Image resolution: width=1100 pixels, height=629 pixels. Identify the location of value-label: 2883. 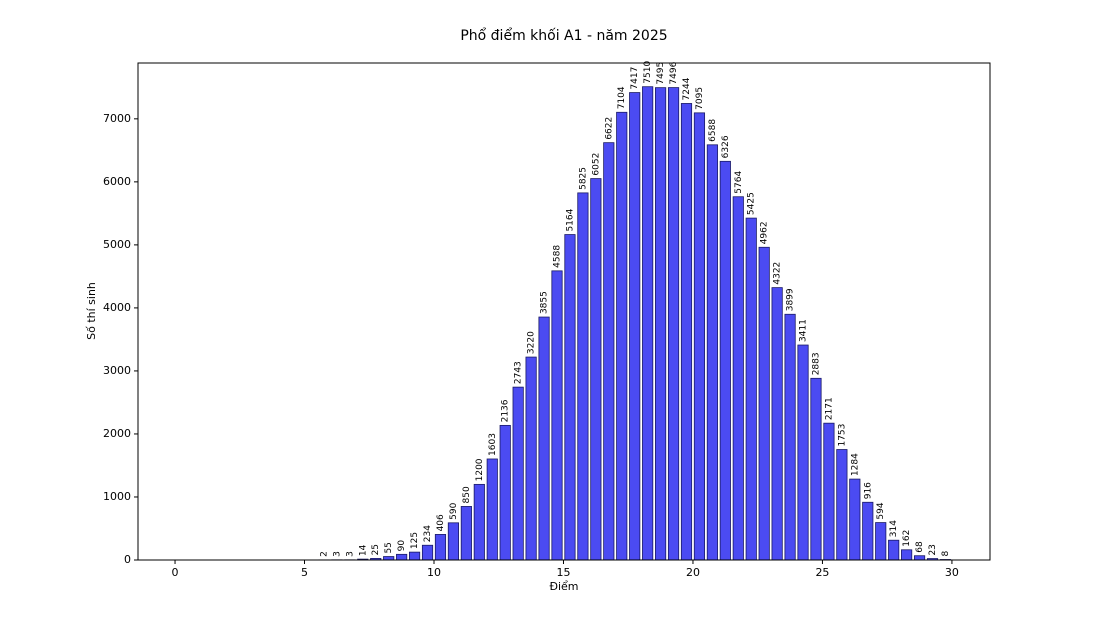
(816, 363).